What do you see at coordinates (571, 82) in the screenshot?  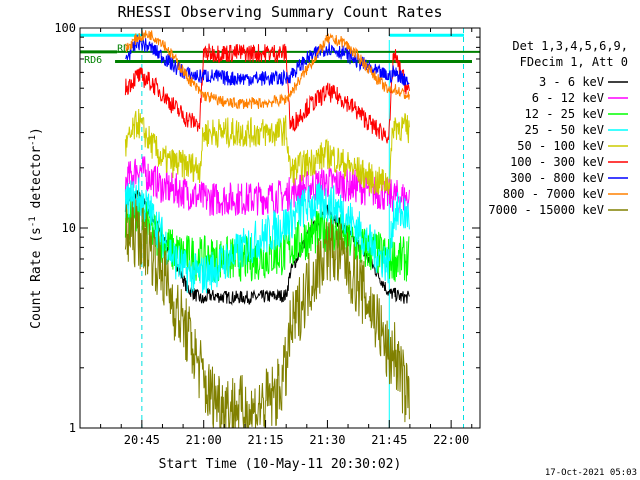 I see `legend-entry-label: 3 - 6 keV` at bounding box center [571, 82].